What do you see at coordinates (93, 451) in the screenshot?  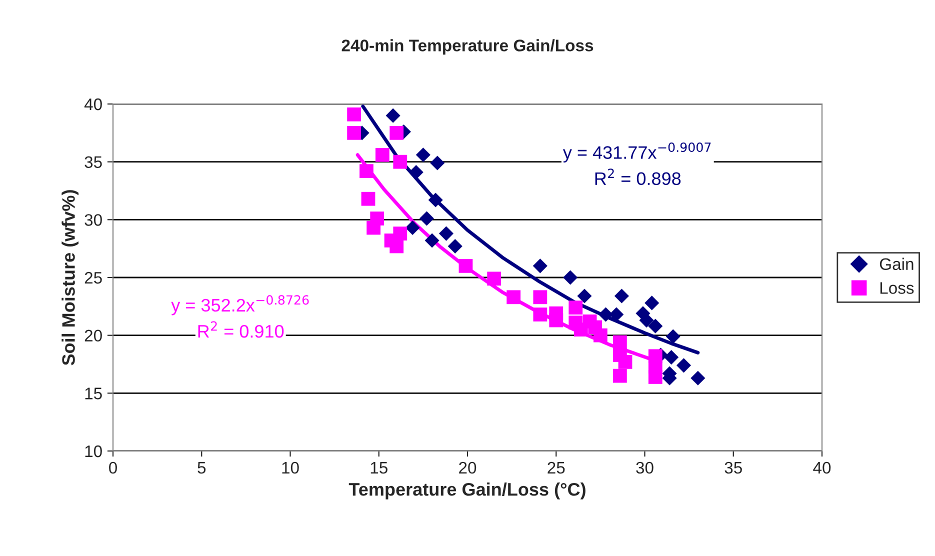 I see `y-tick-label: 10` at bounding box center [93, 451].